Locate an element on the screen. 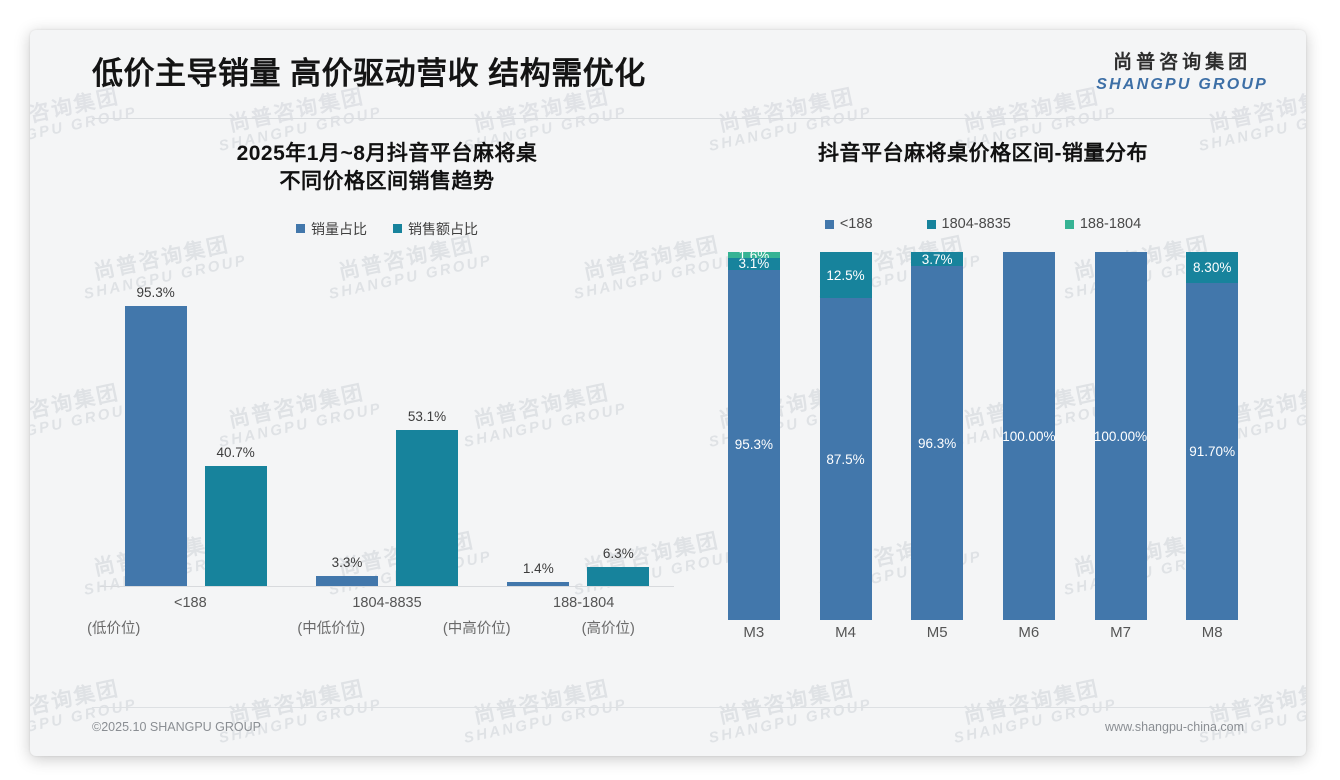  legend-label: 1804-8835 is located at coordinates (976, 224).